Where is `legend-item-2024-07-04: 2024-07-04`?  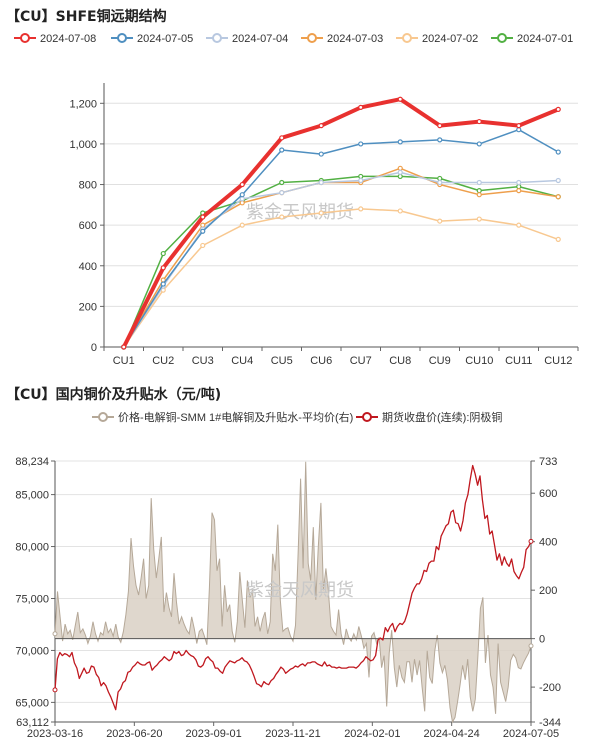 legend-item-2024-07-04: 2024-07-04 is located at coordinates (247, 39).